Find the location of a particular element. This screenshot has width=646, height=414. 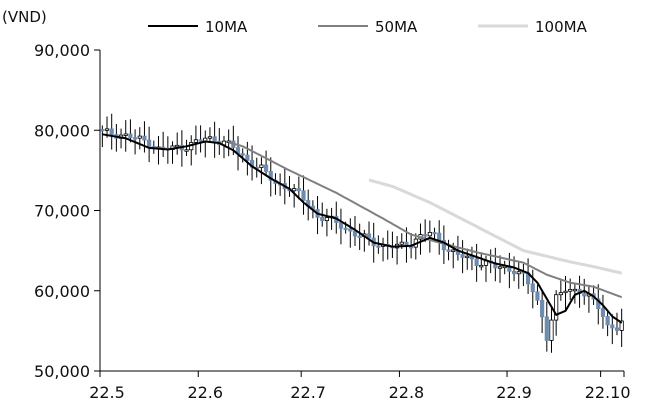

y-tick-label: 70,000 is located at coordinates (62, 211).